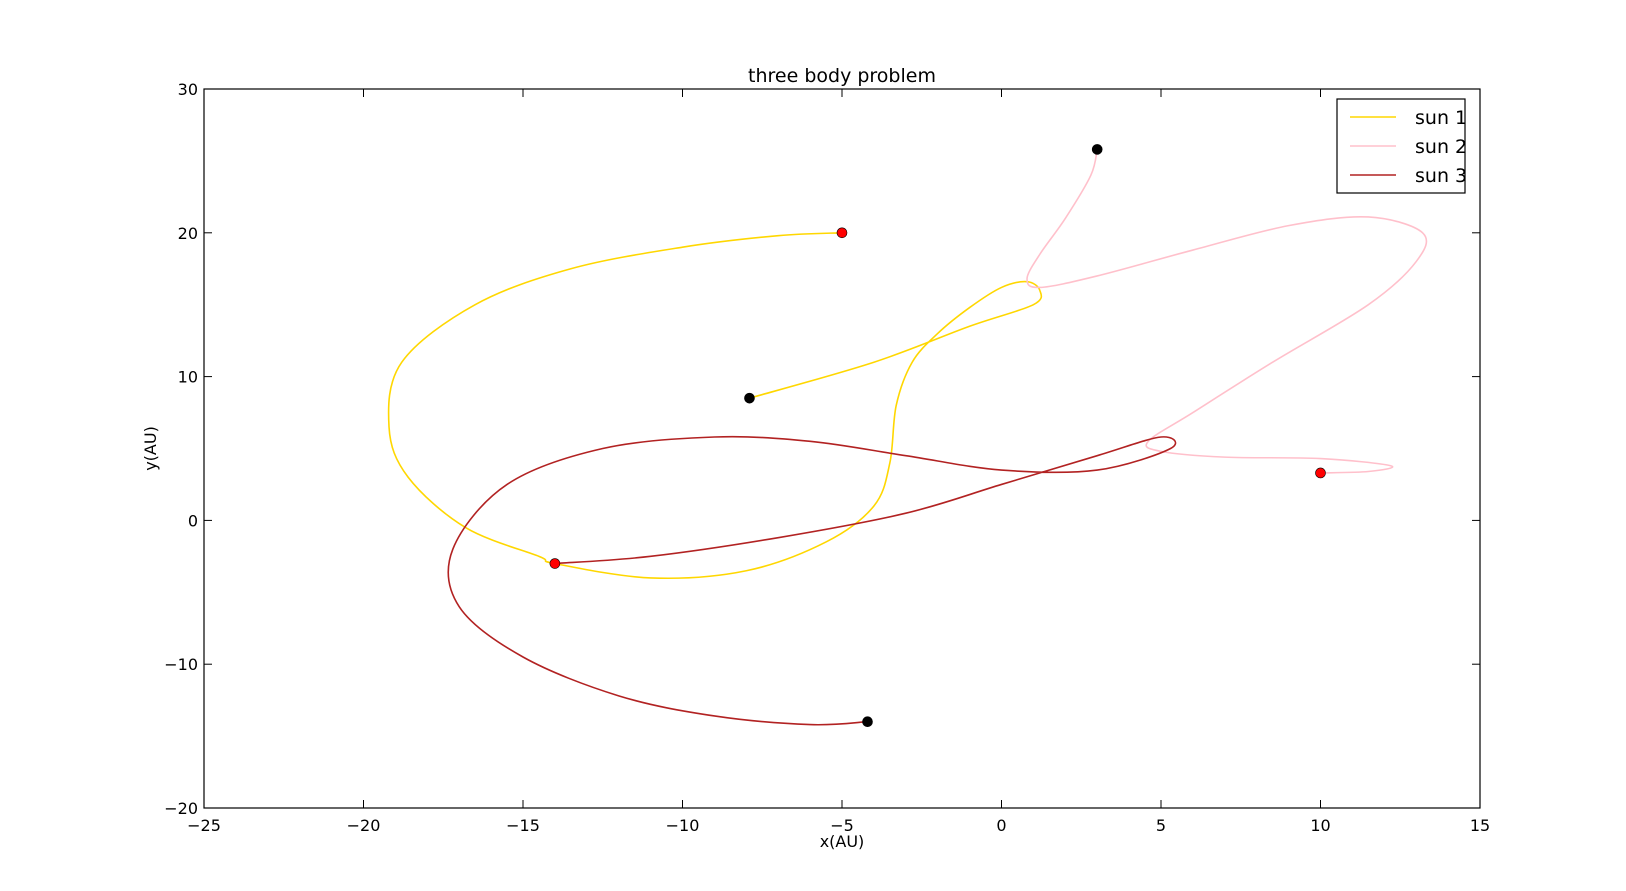 Image resolution: width=1626 pixels, height=891 pixels. Describe the element at coordinates (683, 825) in the screenshot. I see `x-tick-label: −10` at that location.